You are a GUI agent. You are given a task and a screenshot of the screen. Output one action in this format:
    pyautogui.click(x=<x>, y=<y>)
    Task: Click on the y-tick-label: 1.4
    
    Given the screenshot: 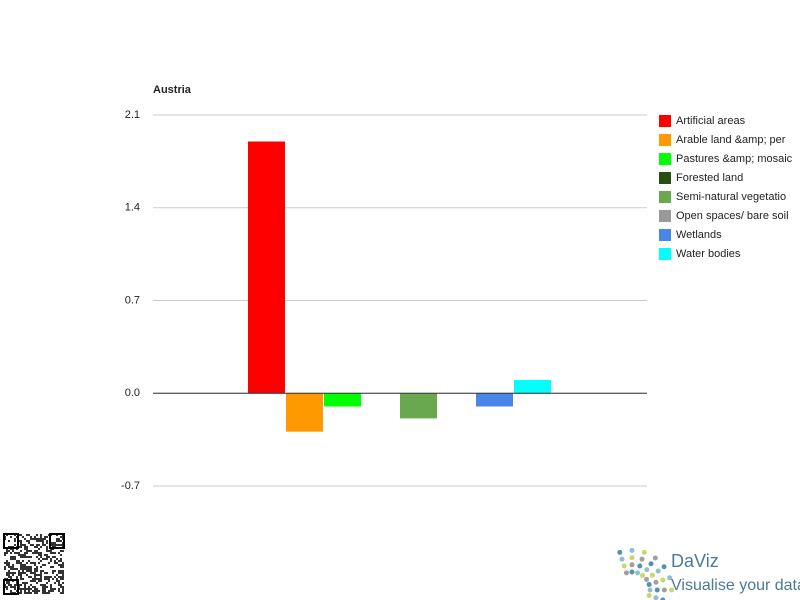 What is the action you would take?
    pyautogui.click(x=132, y=208)
    